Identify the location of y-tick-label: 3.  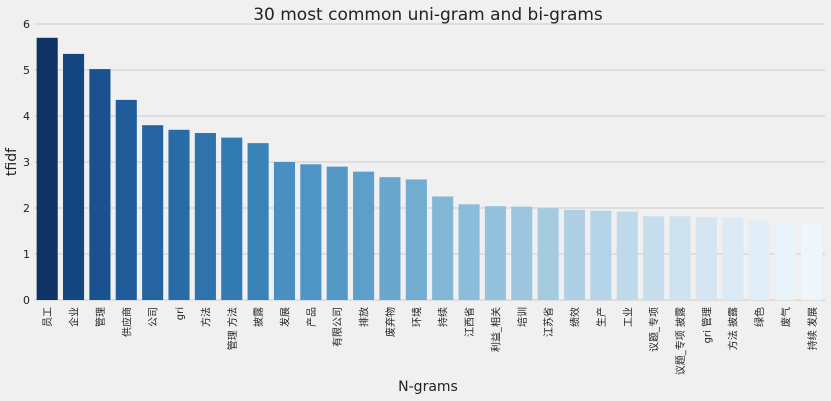
(26, 162).